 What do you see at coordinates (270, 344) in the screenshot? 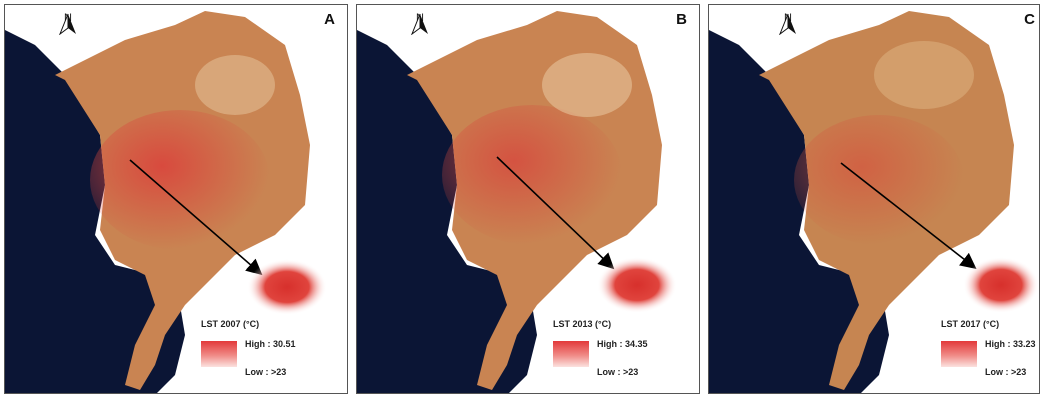
I see `legend-high-a: High : 30.51` at bounding box center [270, 344].